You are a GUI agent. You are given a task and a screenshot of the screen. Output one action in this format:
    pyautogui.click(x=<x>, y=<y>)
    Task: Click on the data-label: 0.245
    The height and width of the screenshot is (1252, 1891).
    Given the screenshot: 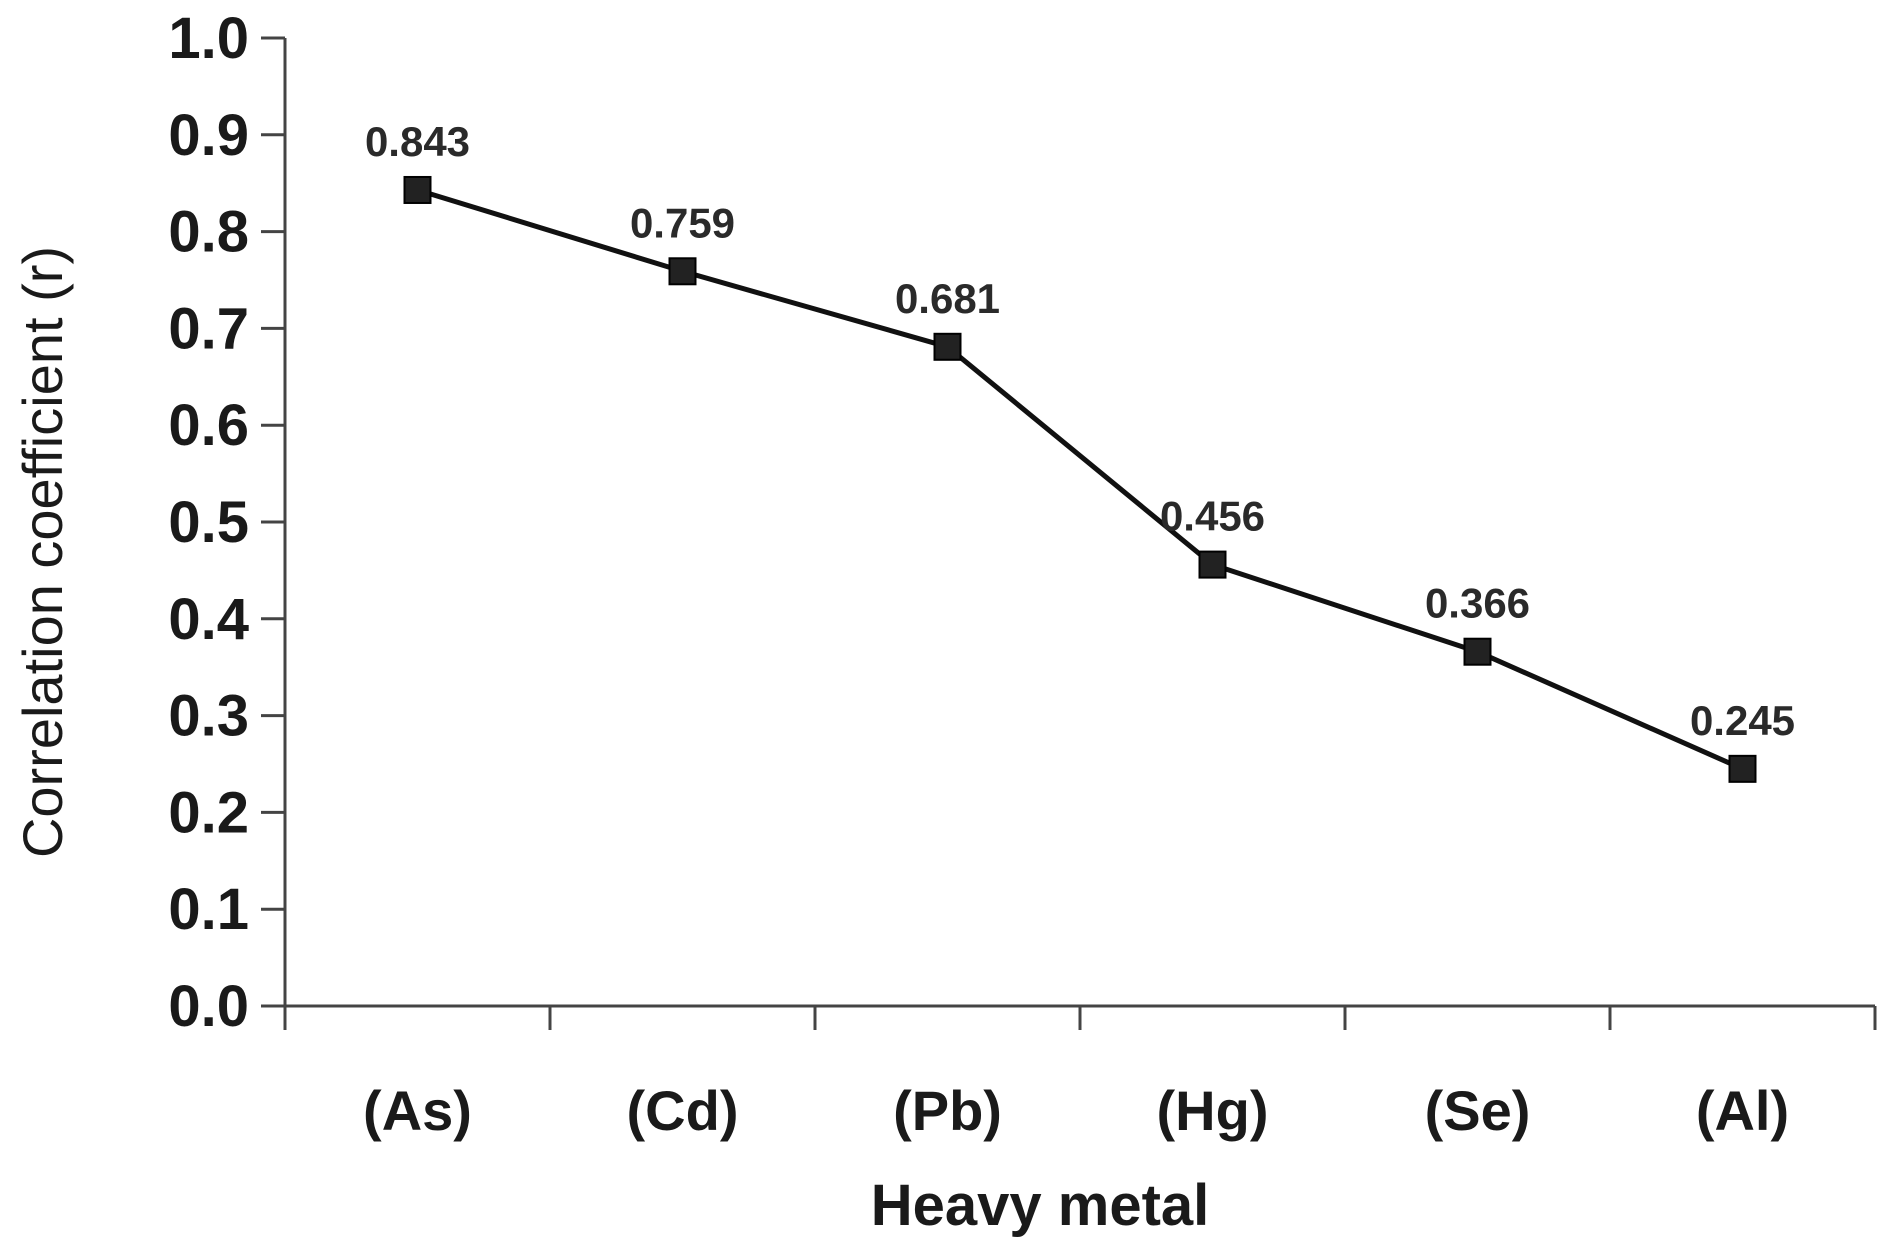 What is the action you would take?
    pyautogui.click(x=1742, y=720)
    